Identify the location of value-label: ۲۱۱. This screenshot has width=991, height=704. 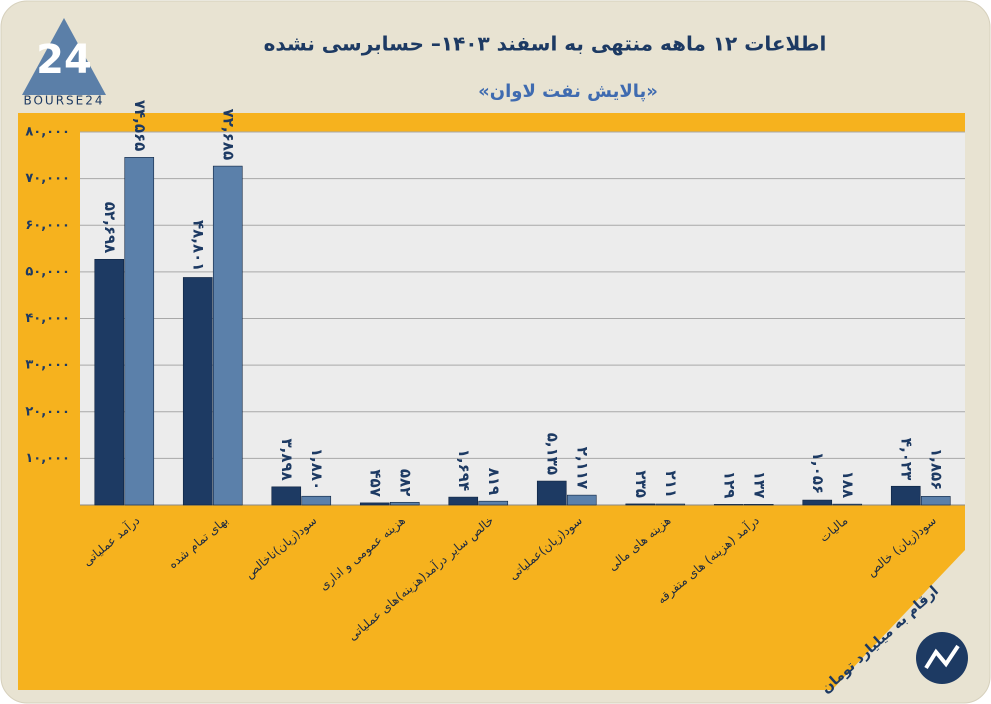
(671, 484).